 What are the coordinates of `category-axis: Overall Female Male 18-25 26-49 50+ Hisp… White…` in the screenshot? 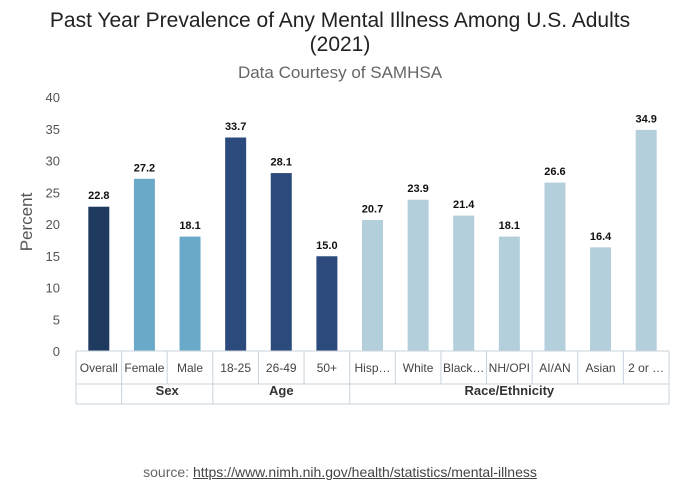 It's located at (372, 377).